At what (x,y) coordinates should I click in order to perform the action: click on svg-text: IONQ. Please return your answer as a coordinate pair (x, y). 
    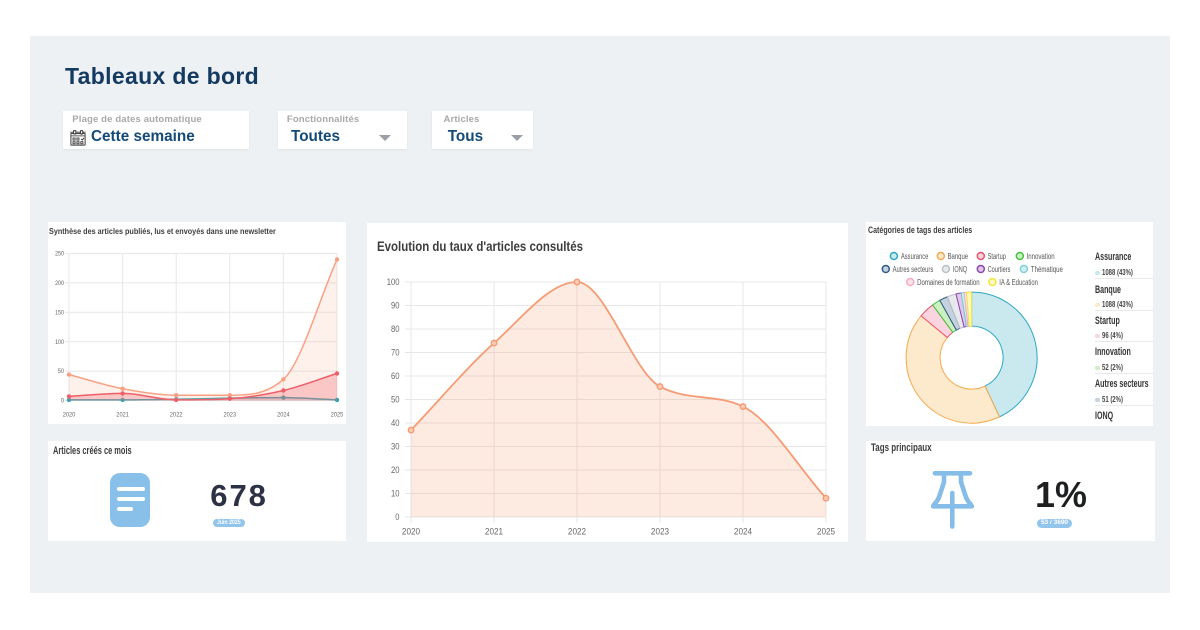
    Looking at the image, I should click on (960, 269).